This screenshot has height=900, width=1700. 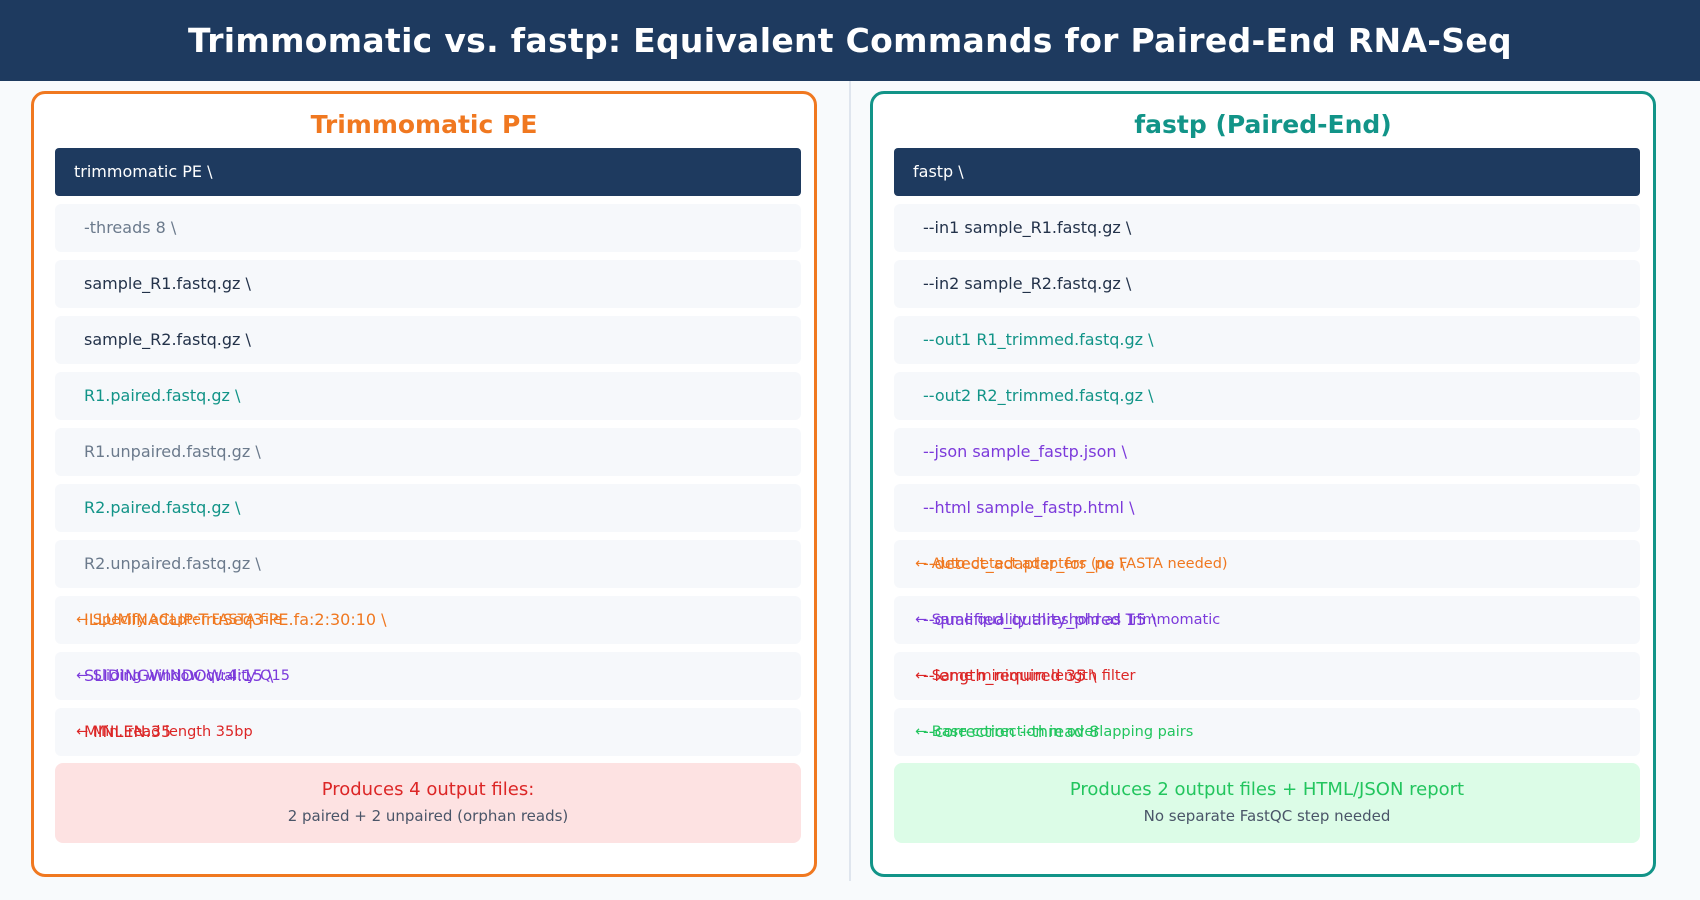 I want to click on fastp-length-required-note: ← Same minimum length filter, so click(x=1025, y=676).